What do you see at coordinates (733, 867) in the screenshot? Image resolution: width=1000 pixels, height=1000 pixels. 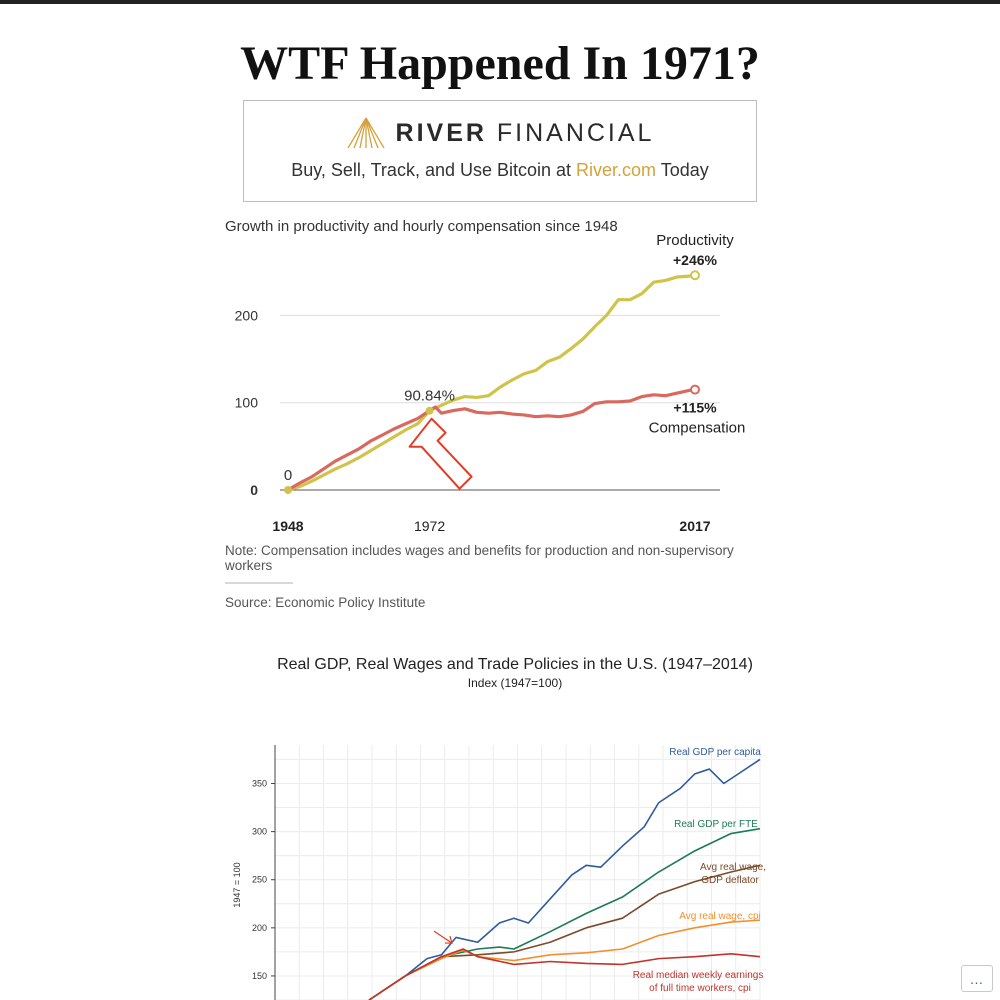 I see `series-label-avg-real-wage-gdp-deflator: Avg real wage,` at bounding box center [733, 867].